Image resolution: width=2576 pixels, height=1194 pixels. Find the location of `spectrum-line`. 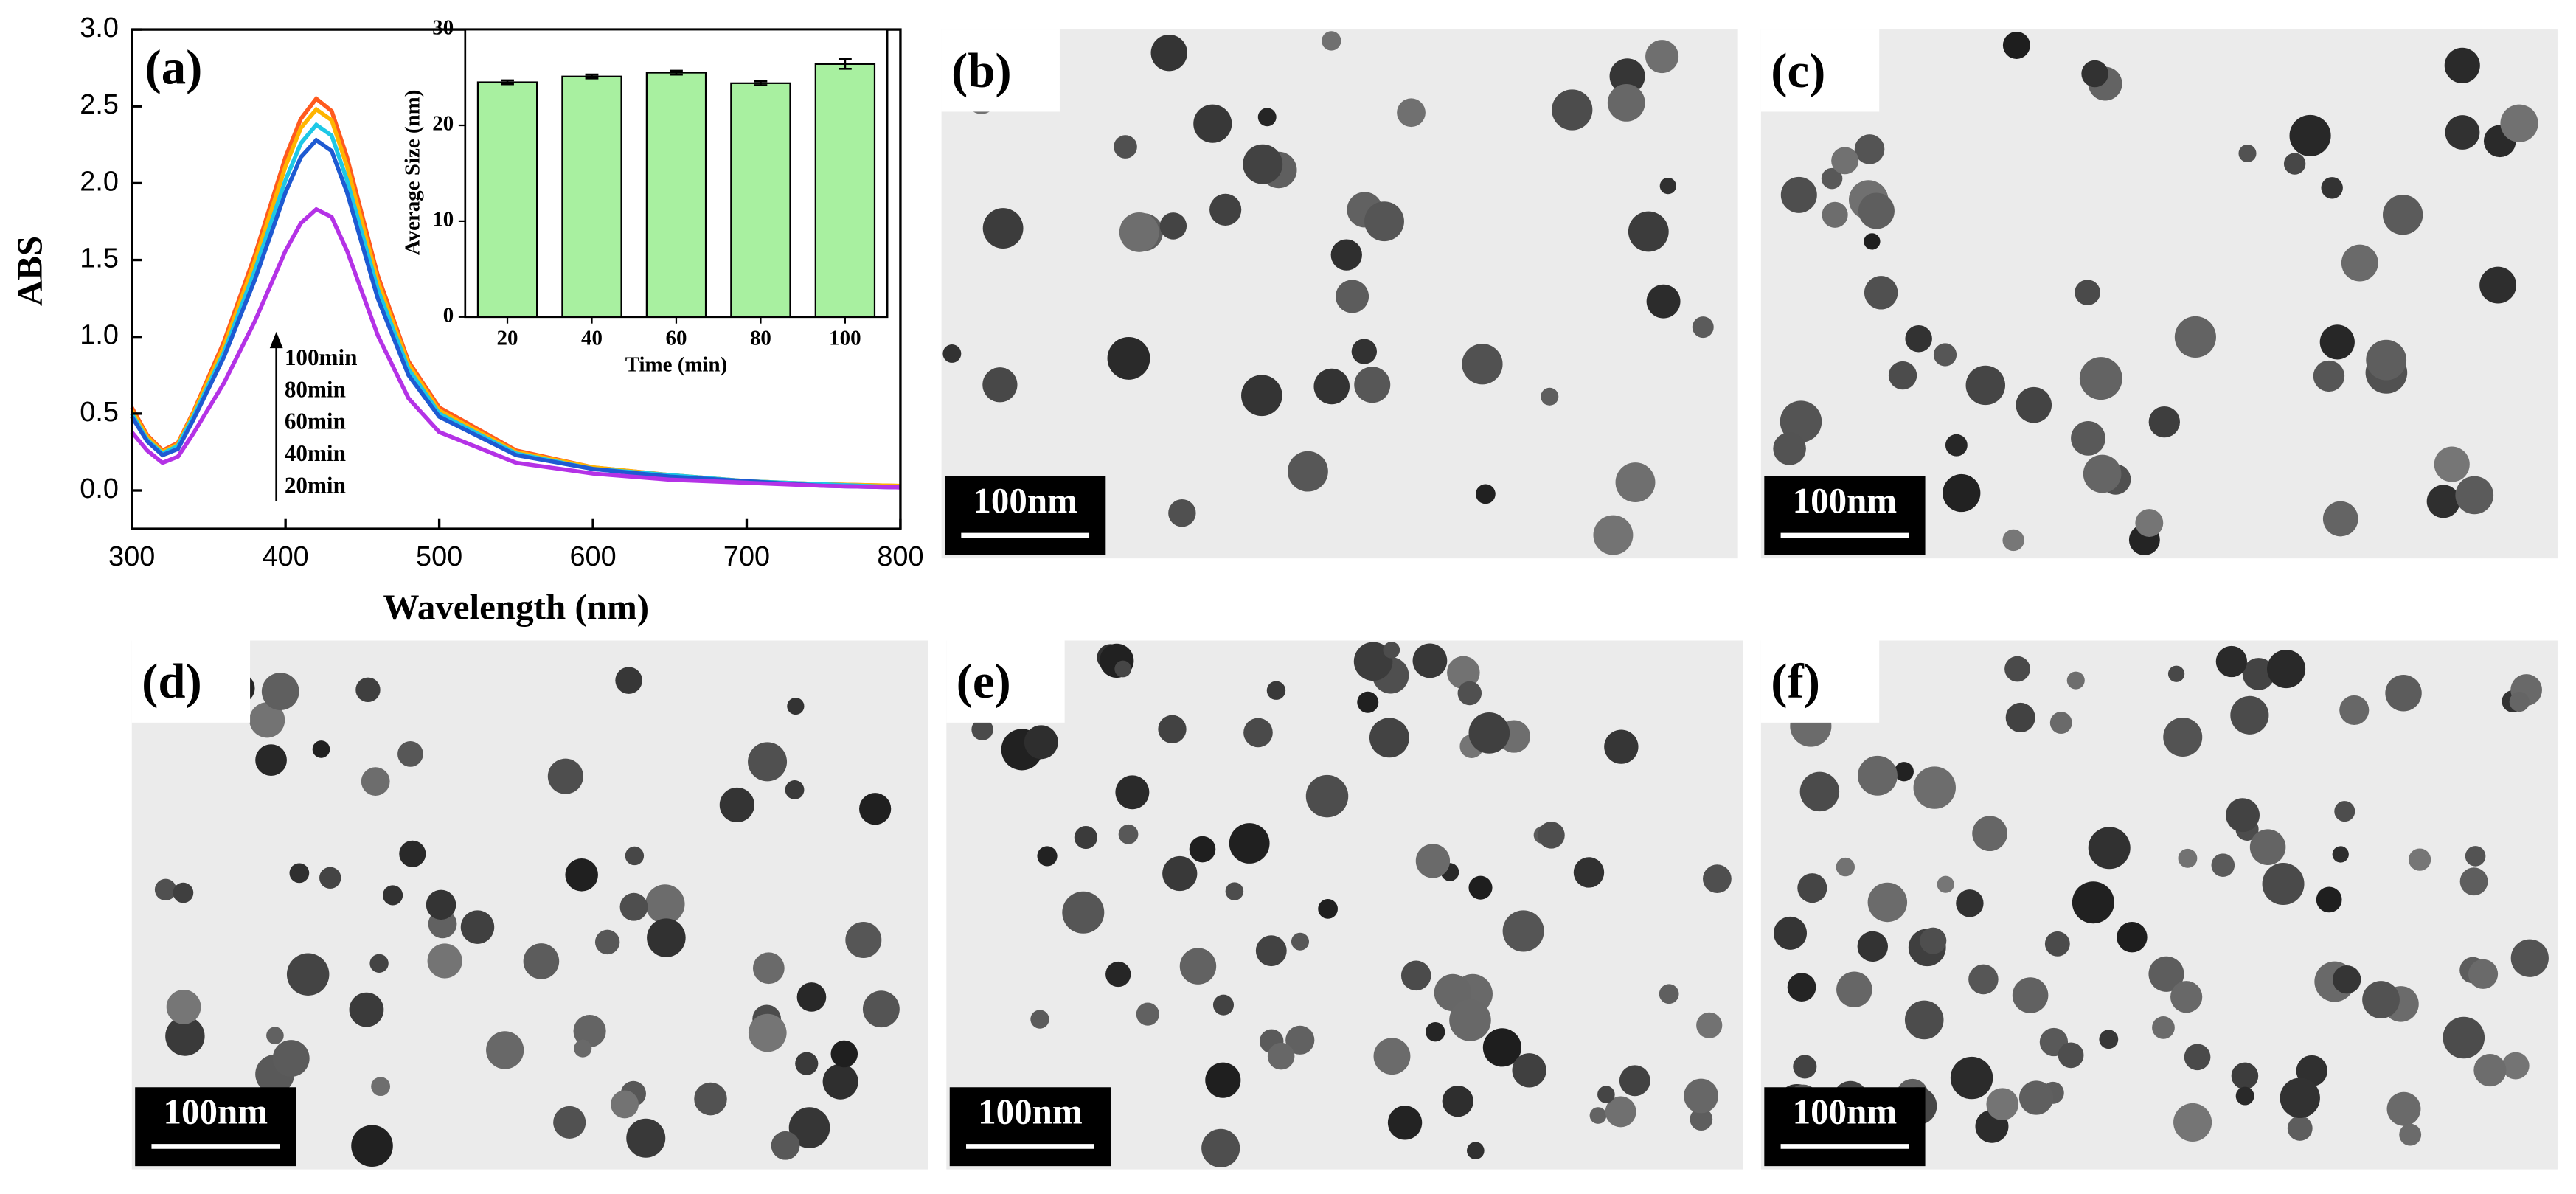

spectrum-line is located at coordinates (515, 313).